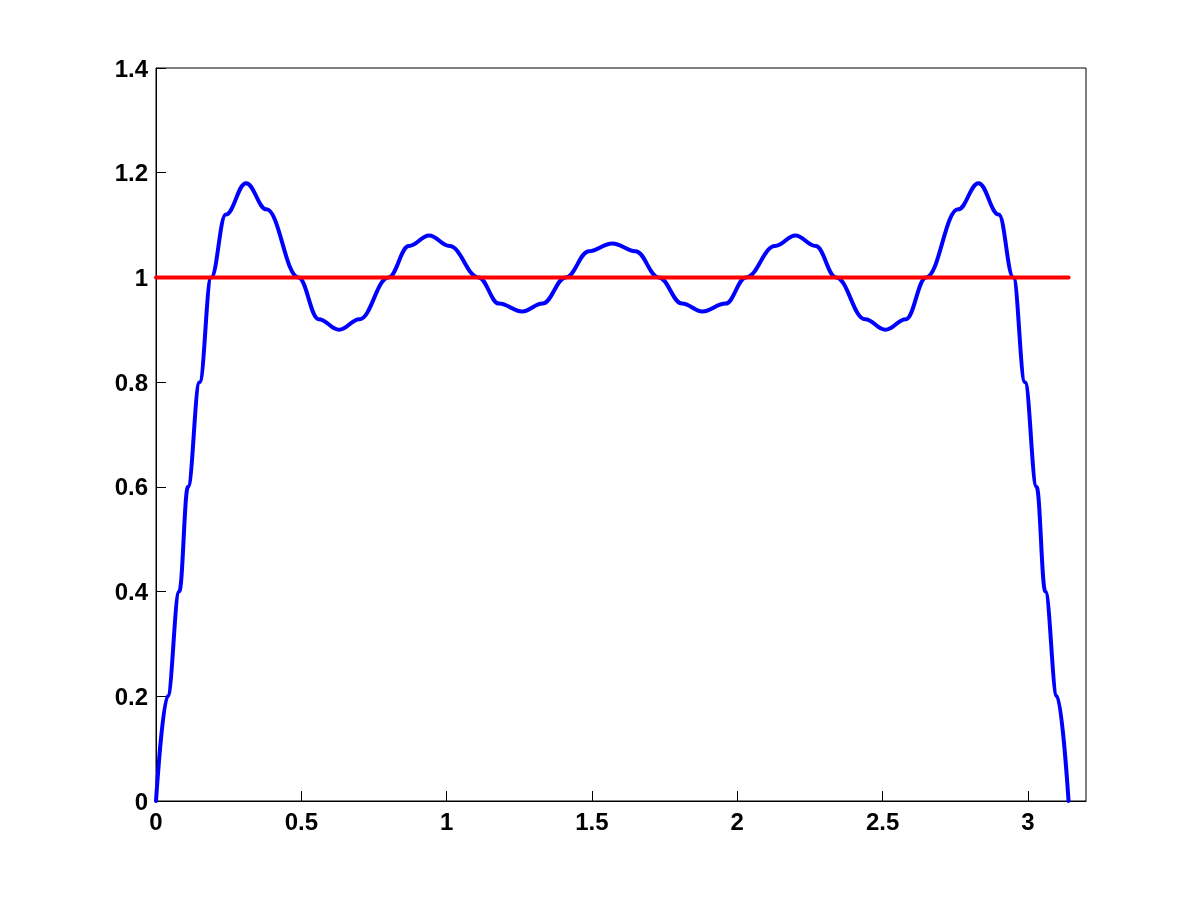 Image resolution: width=1200 pixels, height=901 pixels. What do you see at coordinates (446, 821) in the screenshot?
I see `x-tick-label: 1` at bounding box center [446, 821].